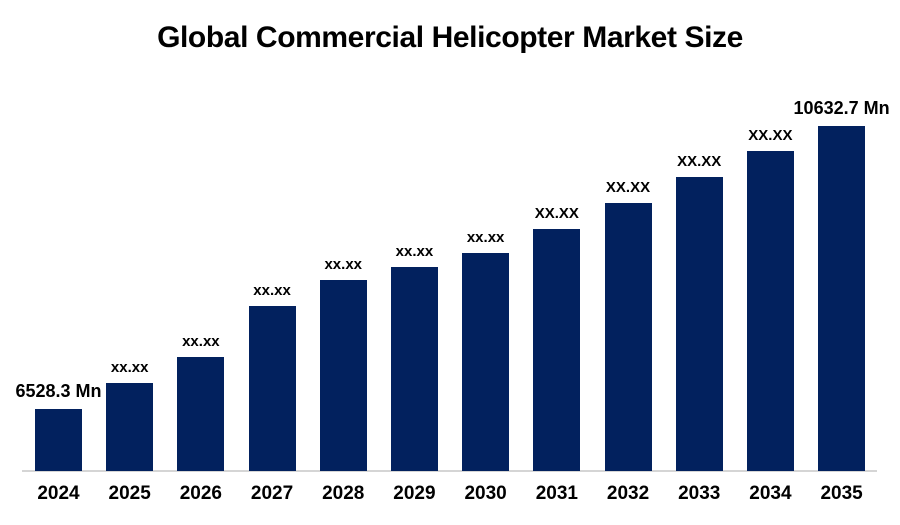 The image size is (900, 525). Describe the element at coordinates (201, 235) in the screenshot. I see `bar-column-2026: xx.xx` at that location.